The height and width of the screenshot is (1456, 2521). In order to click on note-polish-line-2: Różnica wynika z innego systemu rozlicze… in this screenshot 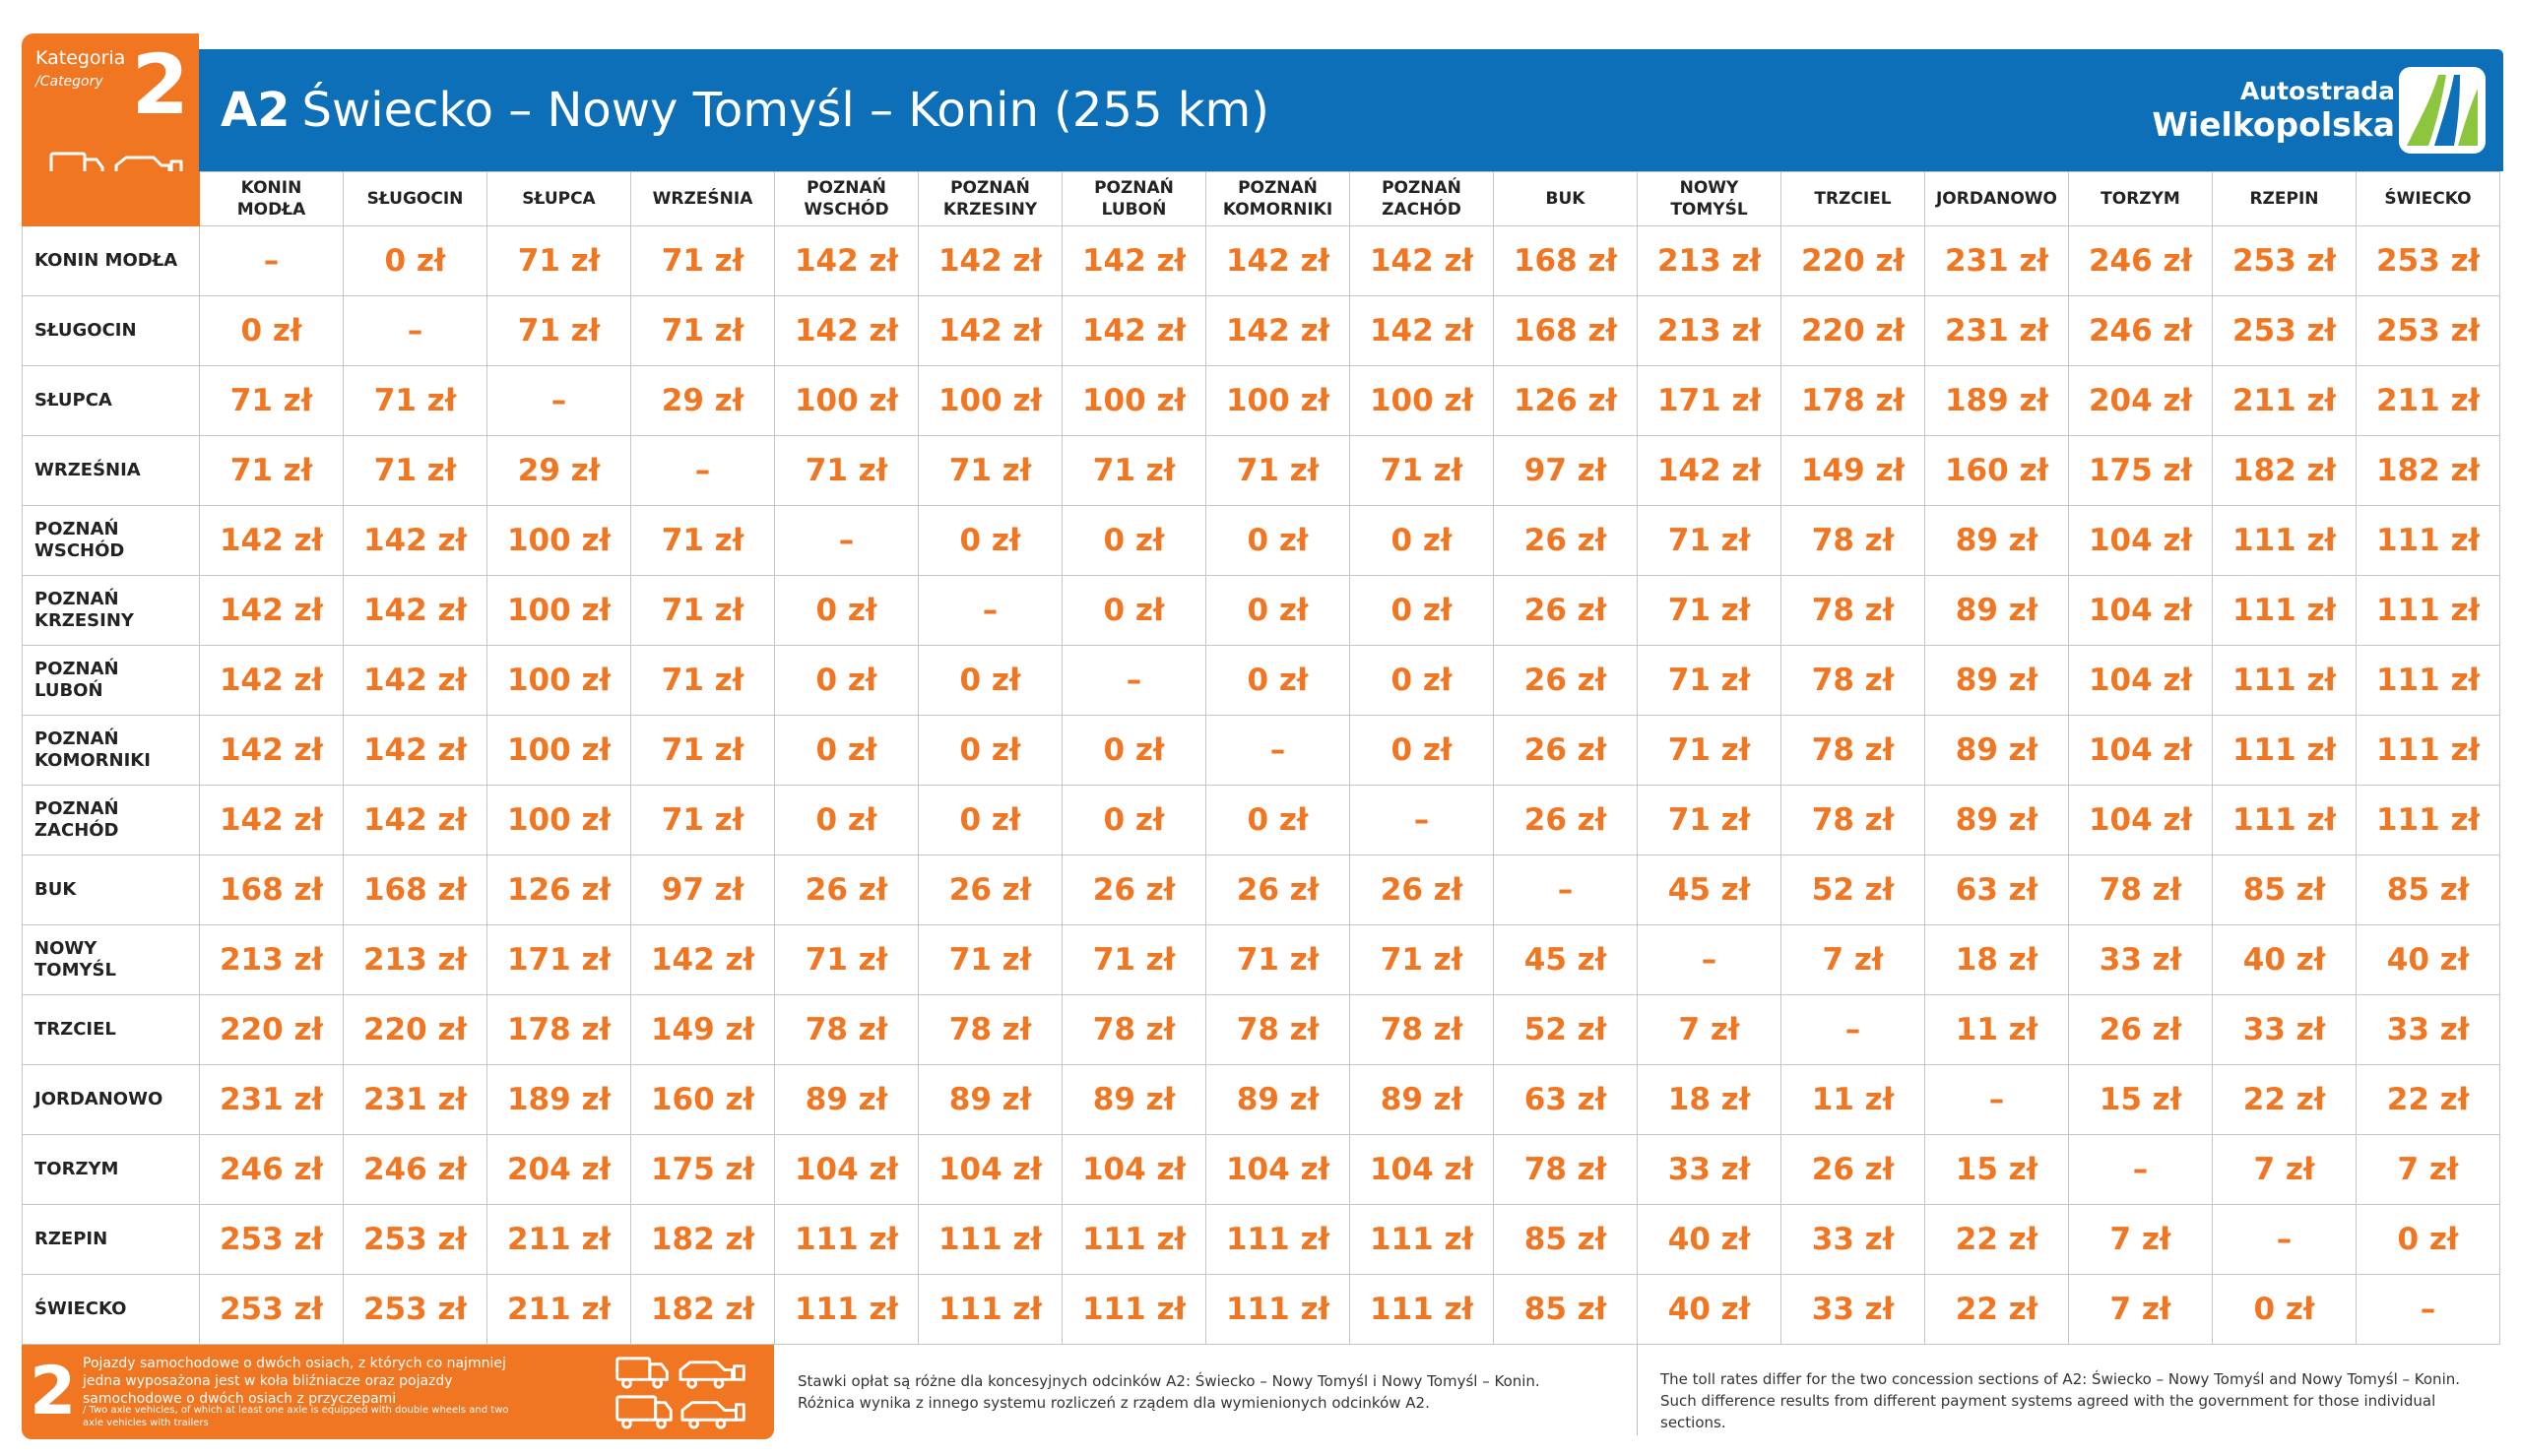, I will do `click(1114, 1403)`.